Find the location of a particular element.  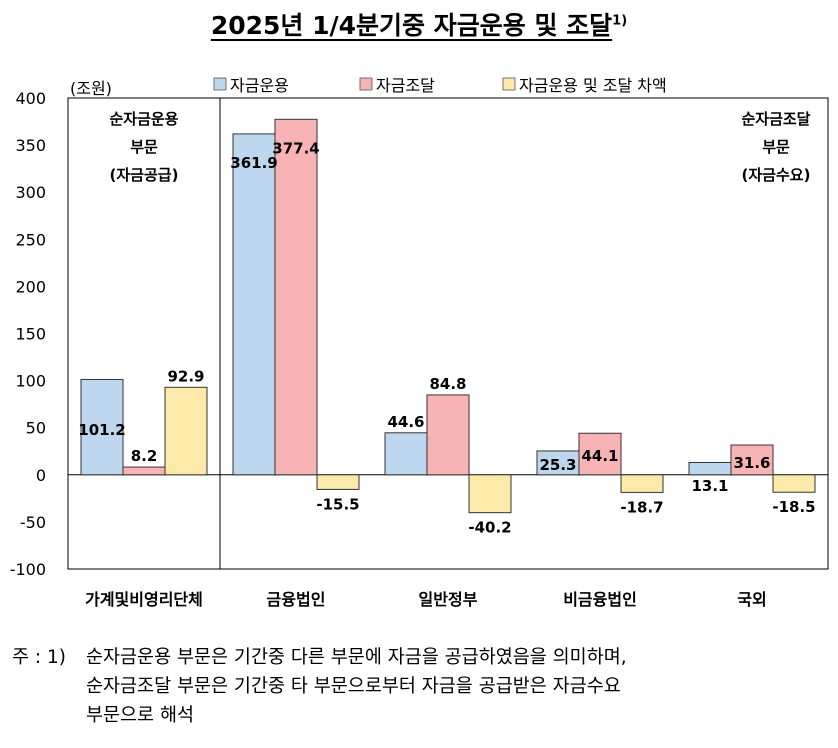

annotation-right: (자금수요) is located at coordinates (776, 175).